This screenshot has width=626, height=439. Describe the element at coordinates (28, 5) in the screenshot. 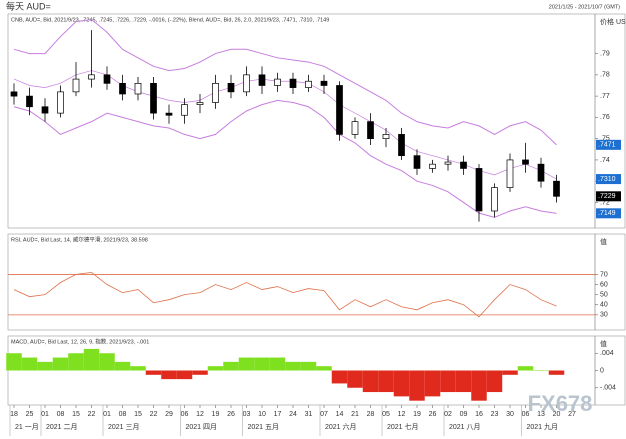

I see `chart-title: 每天 AUD=` at that location.